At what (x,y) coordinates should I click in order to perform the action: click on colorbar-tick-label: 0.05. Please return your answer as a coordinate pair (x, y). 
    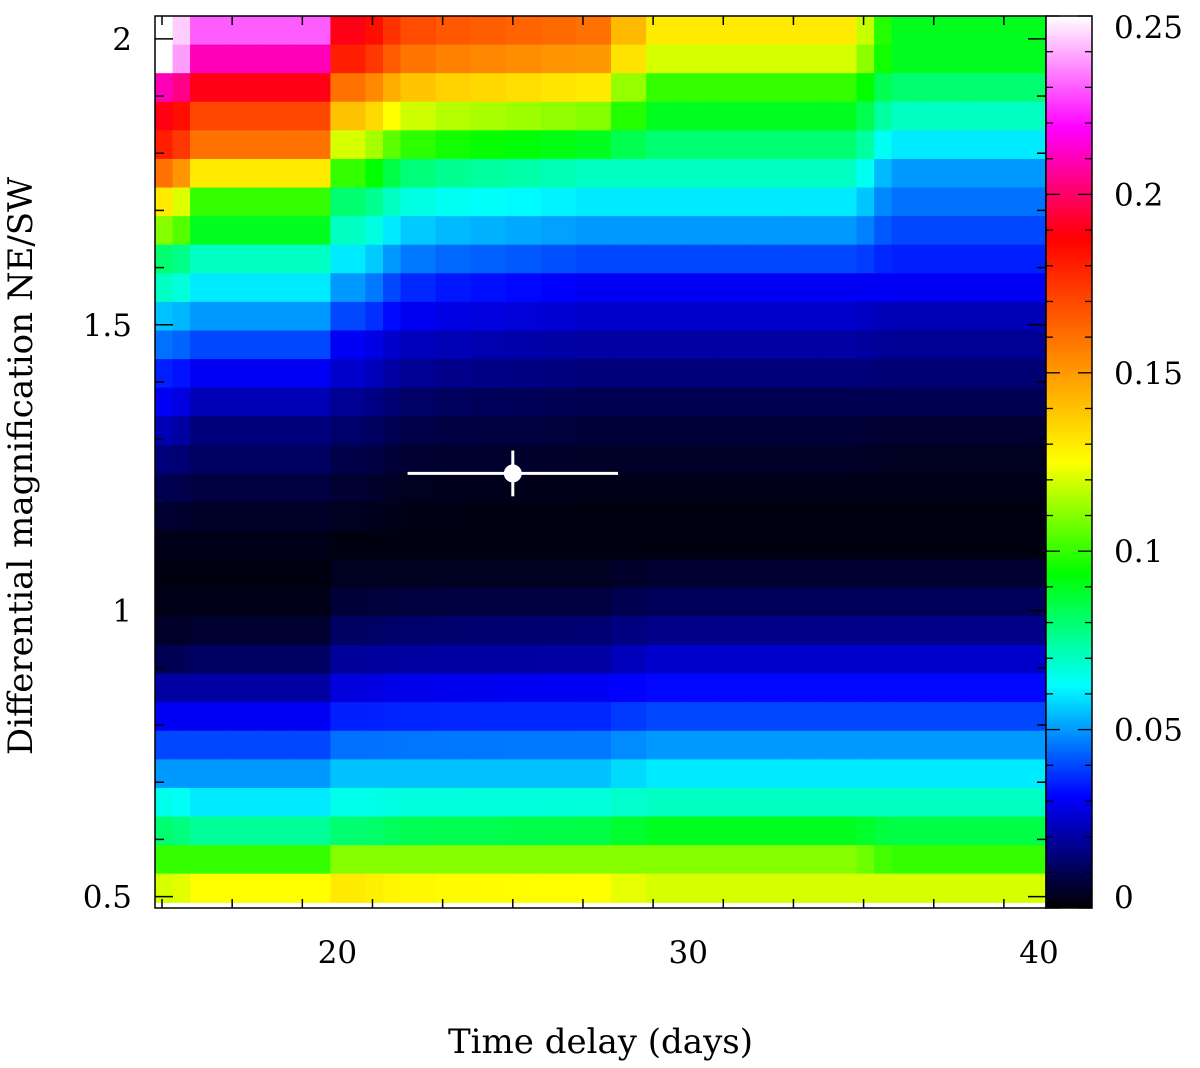
    Looking at the image, I should click on (1148, 731).